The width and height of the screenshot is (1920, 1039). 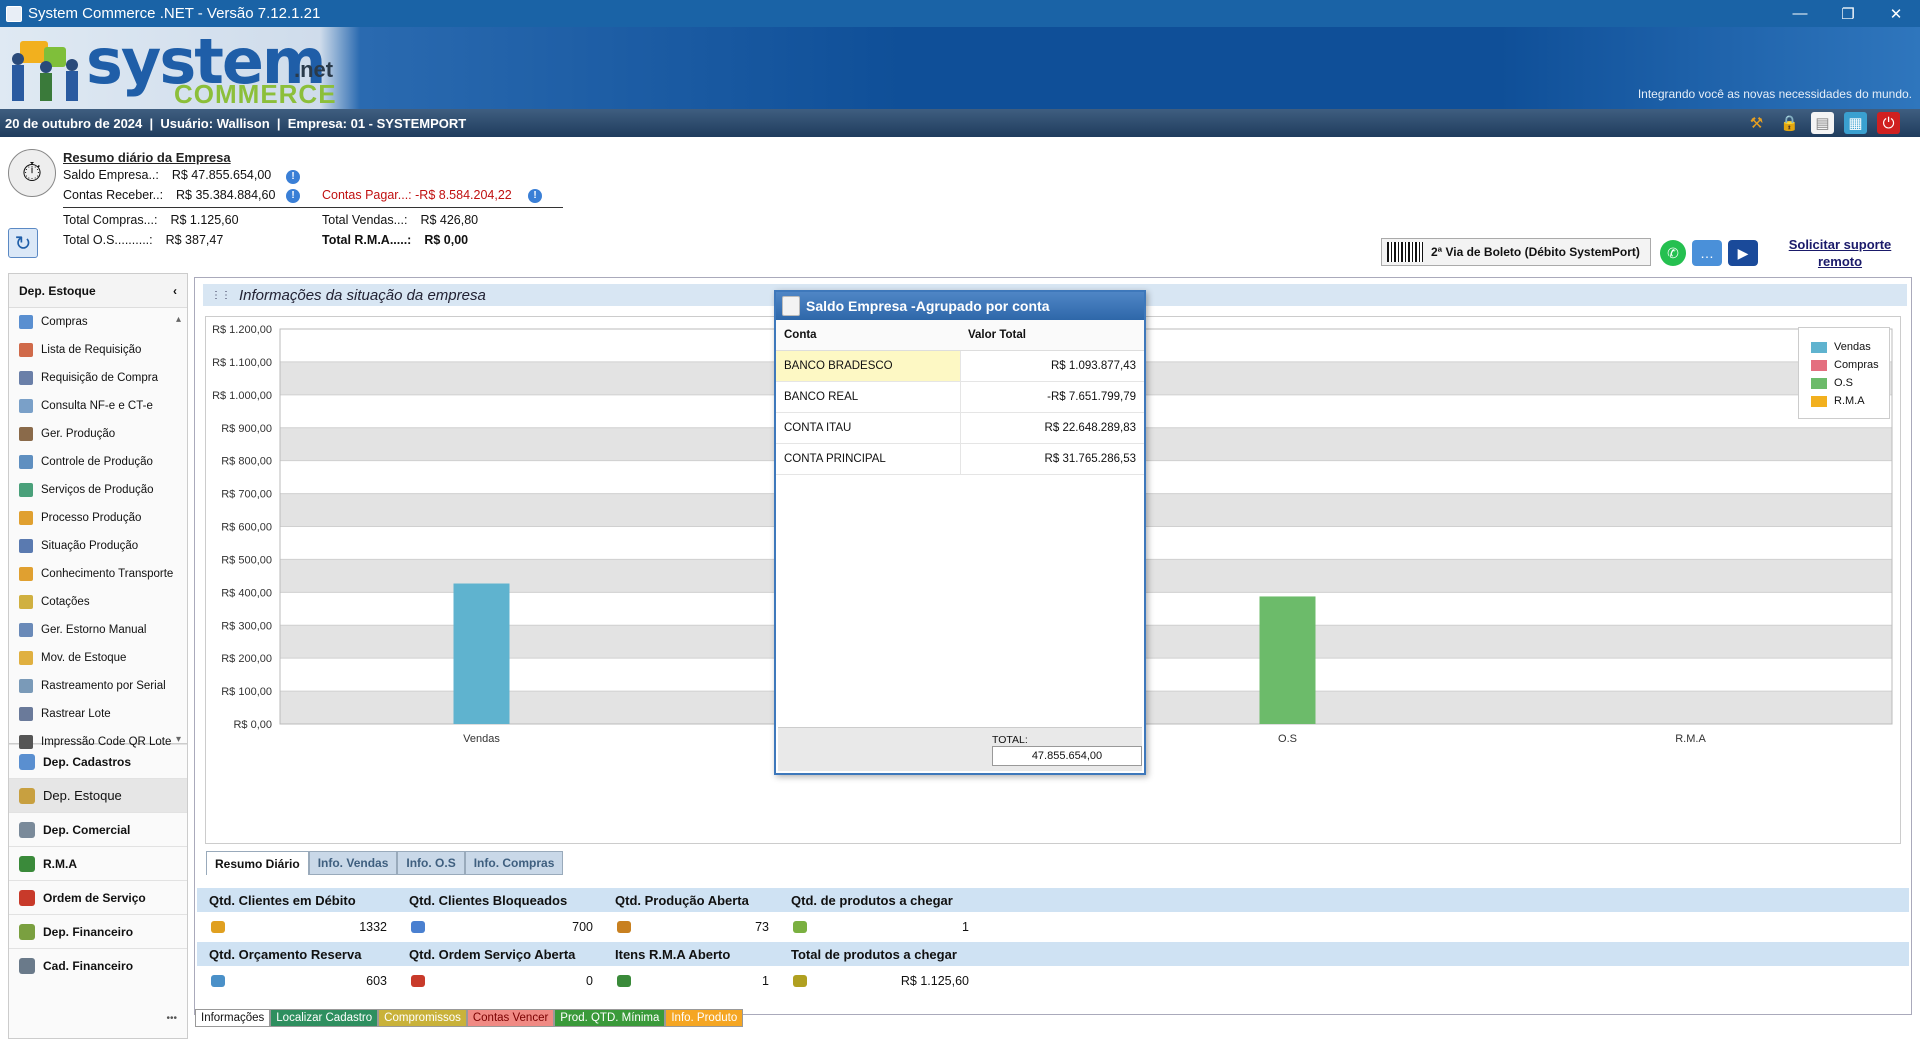 I want to click on bar-os, so click(x=1287, y=660).